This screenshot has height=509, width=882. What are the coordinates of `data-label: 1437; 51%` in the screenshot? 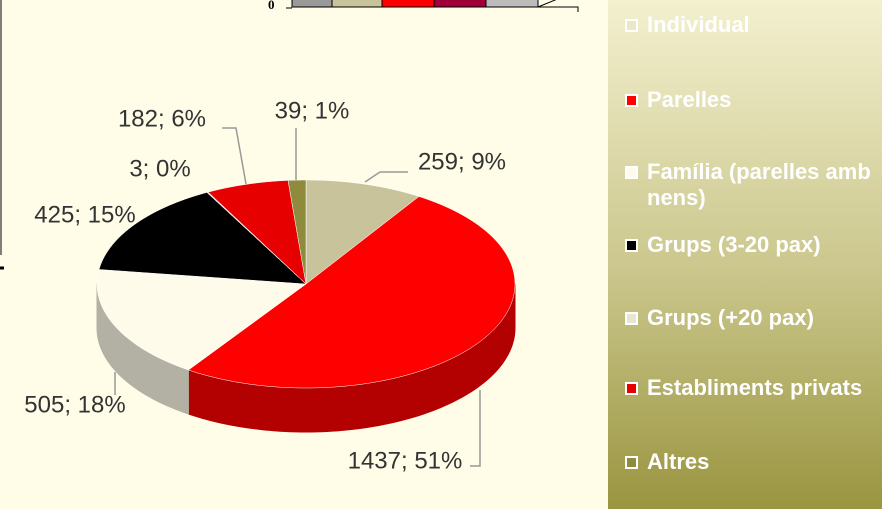 It's located at (405, 460).